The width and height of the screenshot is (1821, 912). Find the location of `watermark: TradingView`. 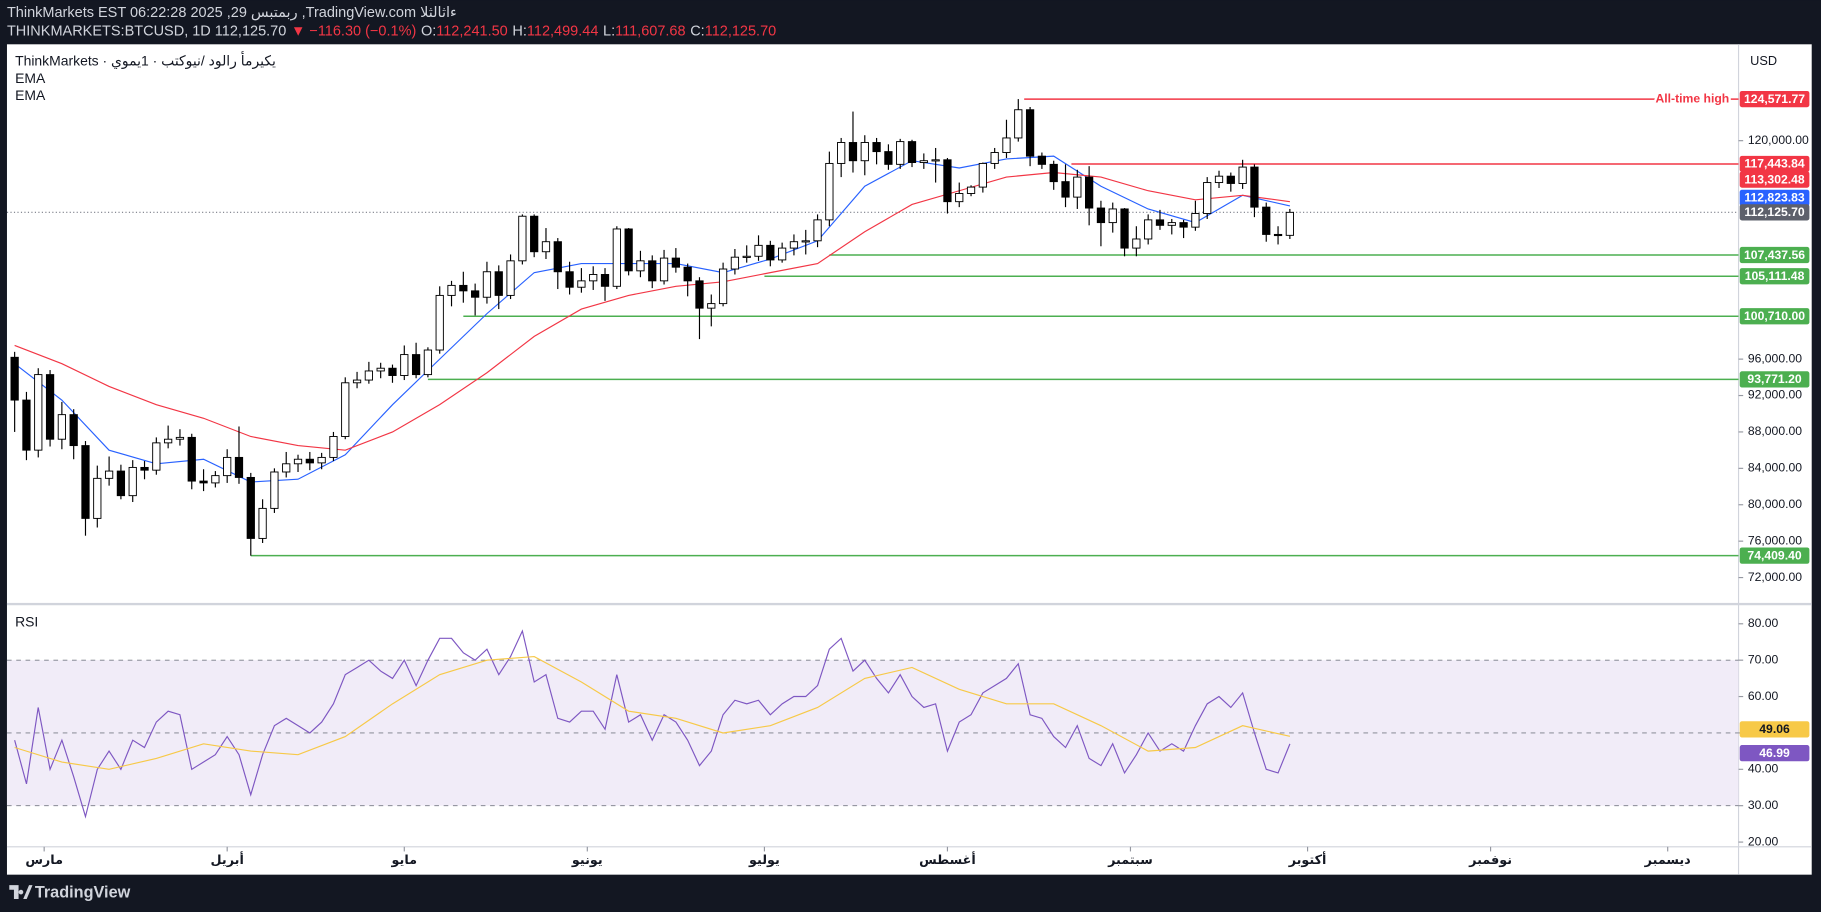

watermark: TradingView is located at coordinates (83, 893).